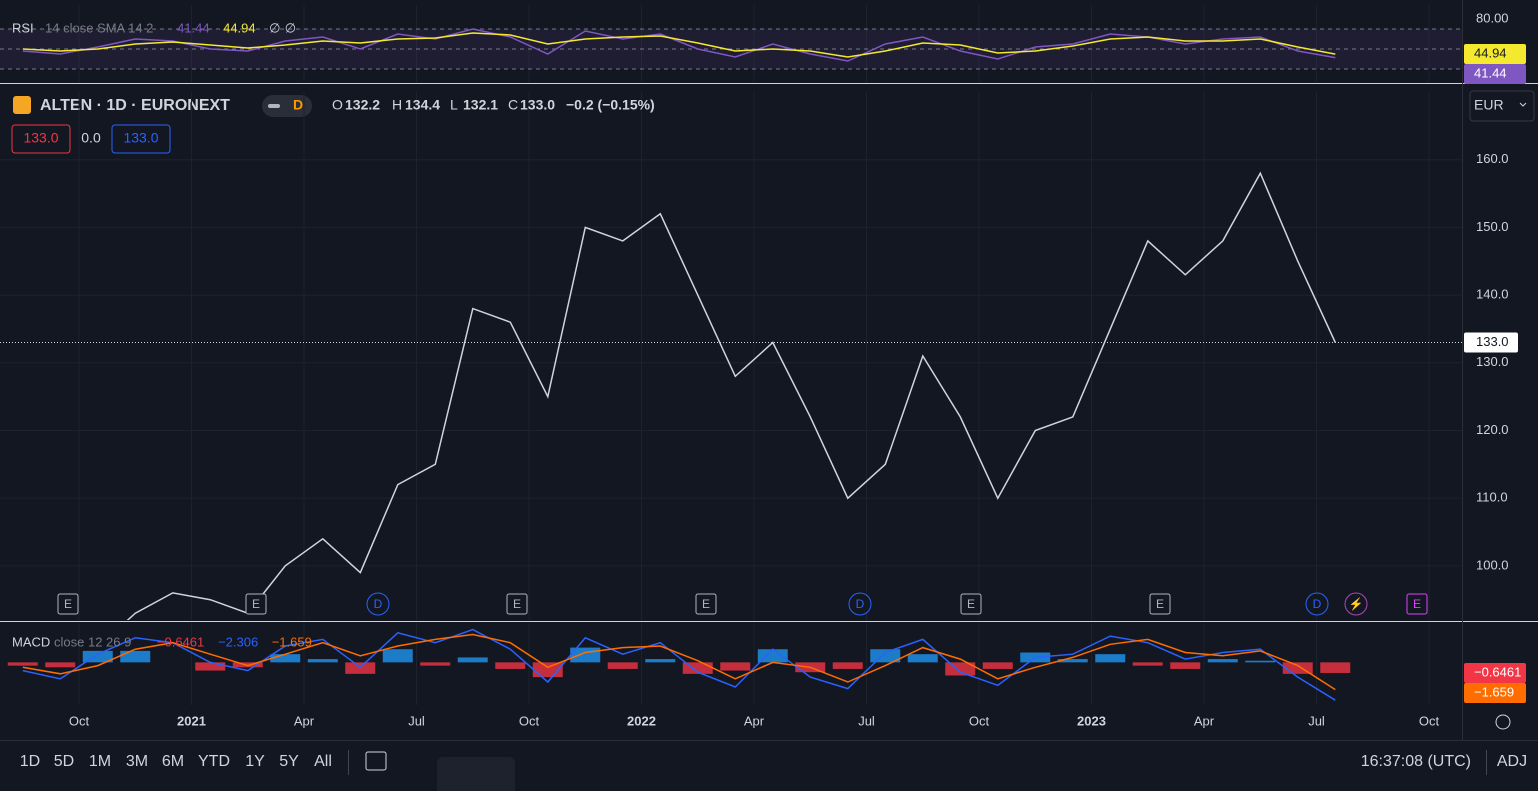 The image size is (1538, 791). Describe the element at coordinates (416, 720) in the screenshot. I see `x-tick-label: Jul` at that location.